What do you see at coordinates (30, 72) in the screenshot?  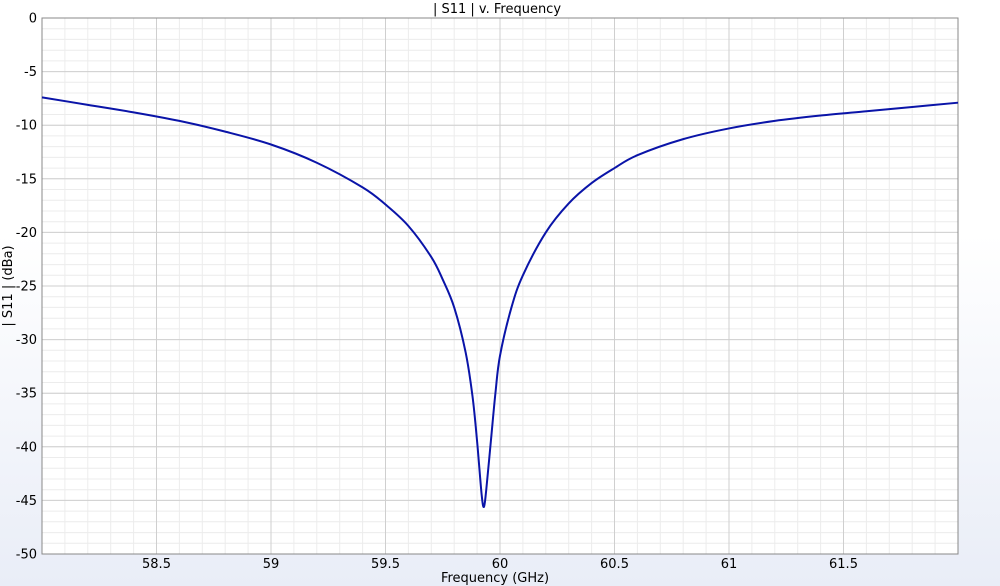 I see `y-tick-label: -5` at bounding box center [30, 72].